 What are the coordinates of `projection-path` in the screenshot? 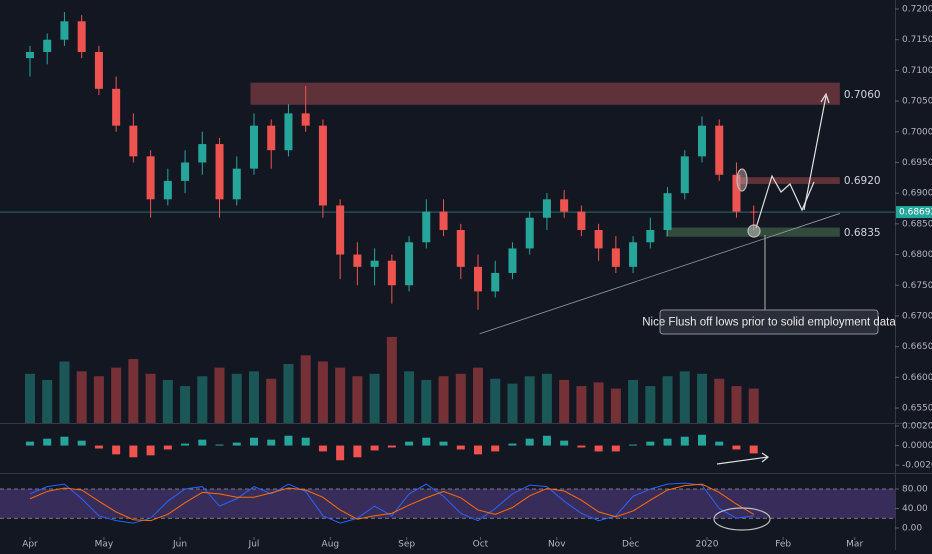 It's located at (785, 201).